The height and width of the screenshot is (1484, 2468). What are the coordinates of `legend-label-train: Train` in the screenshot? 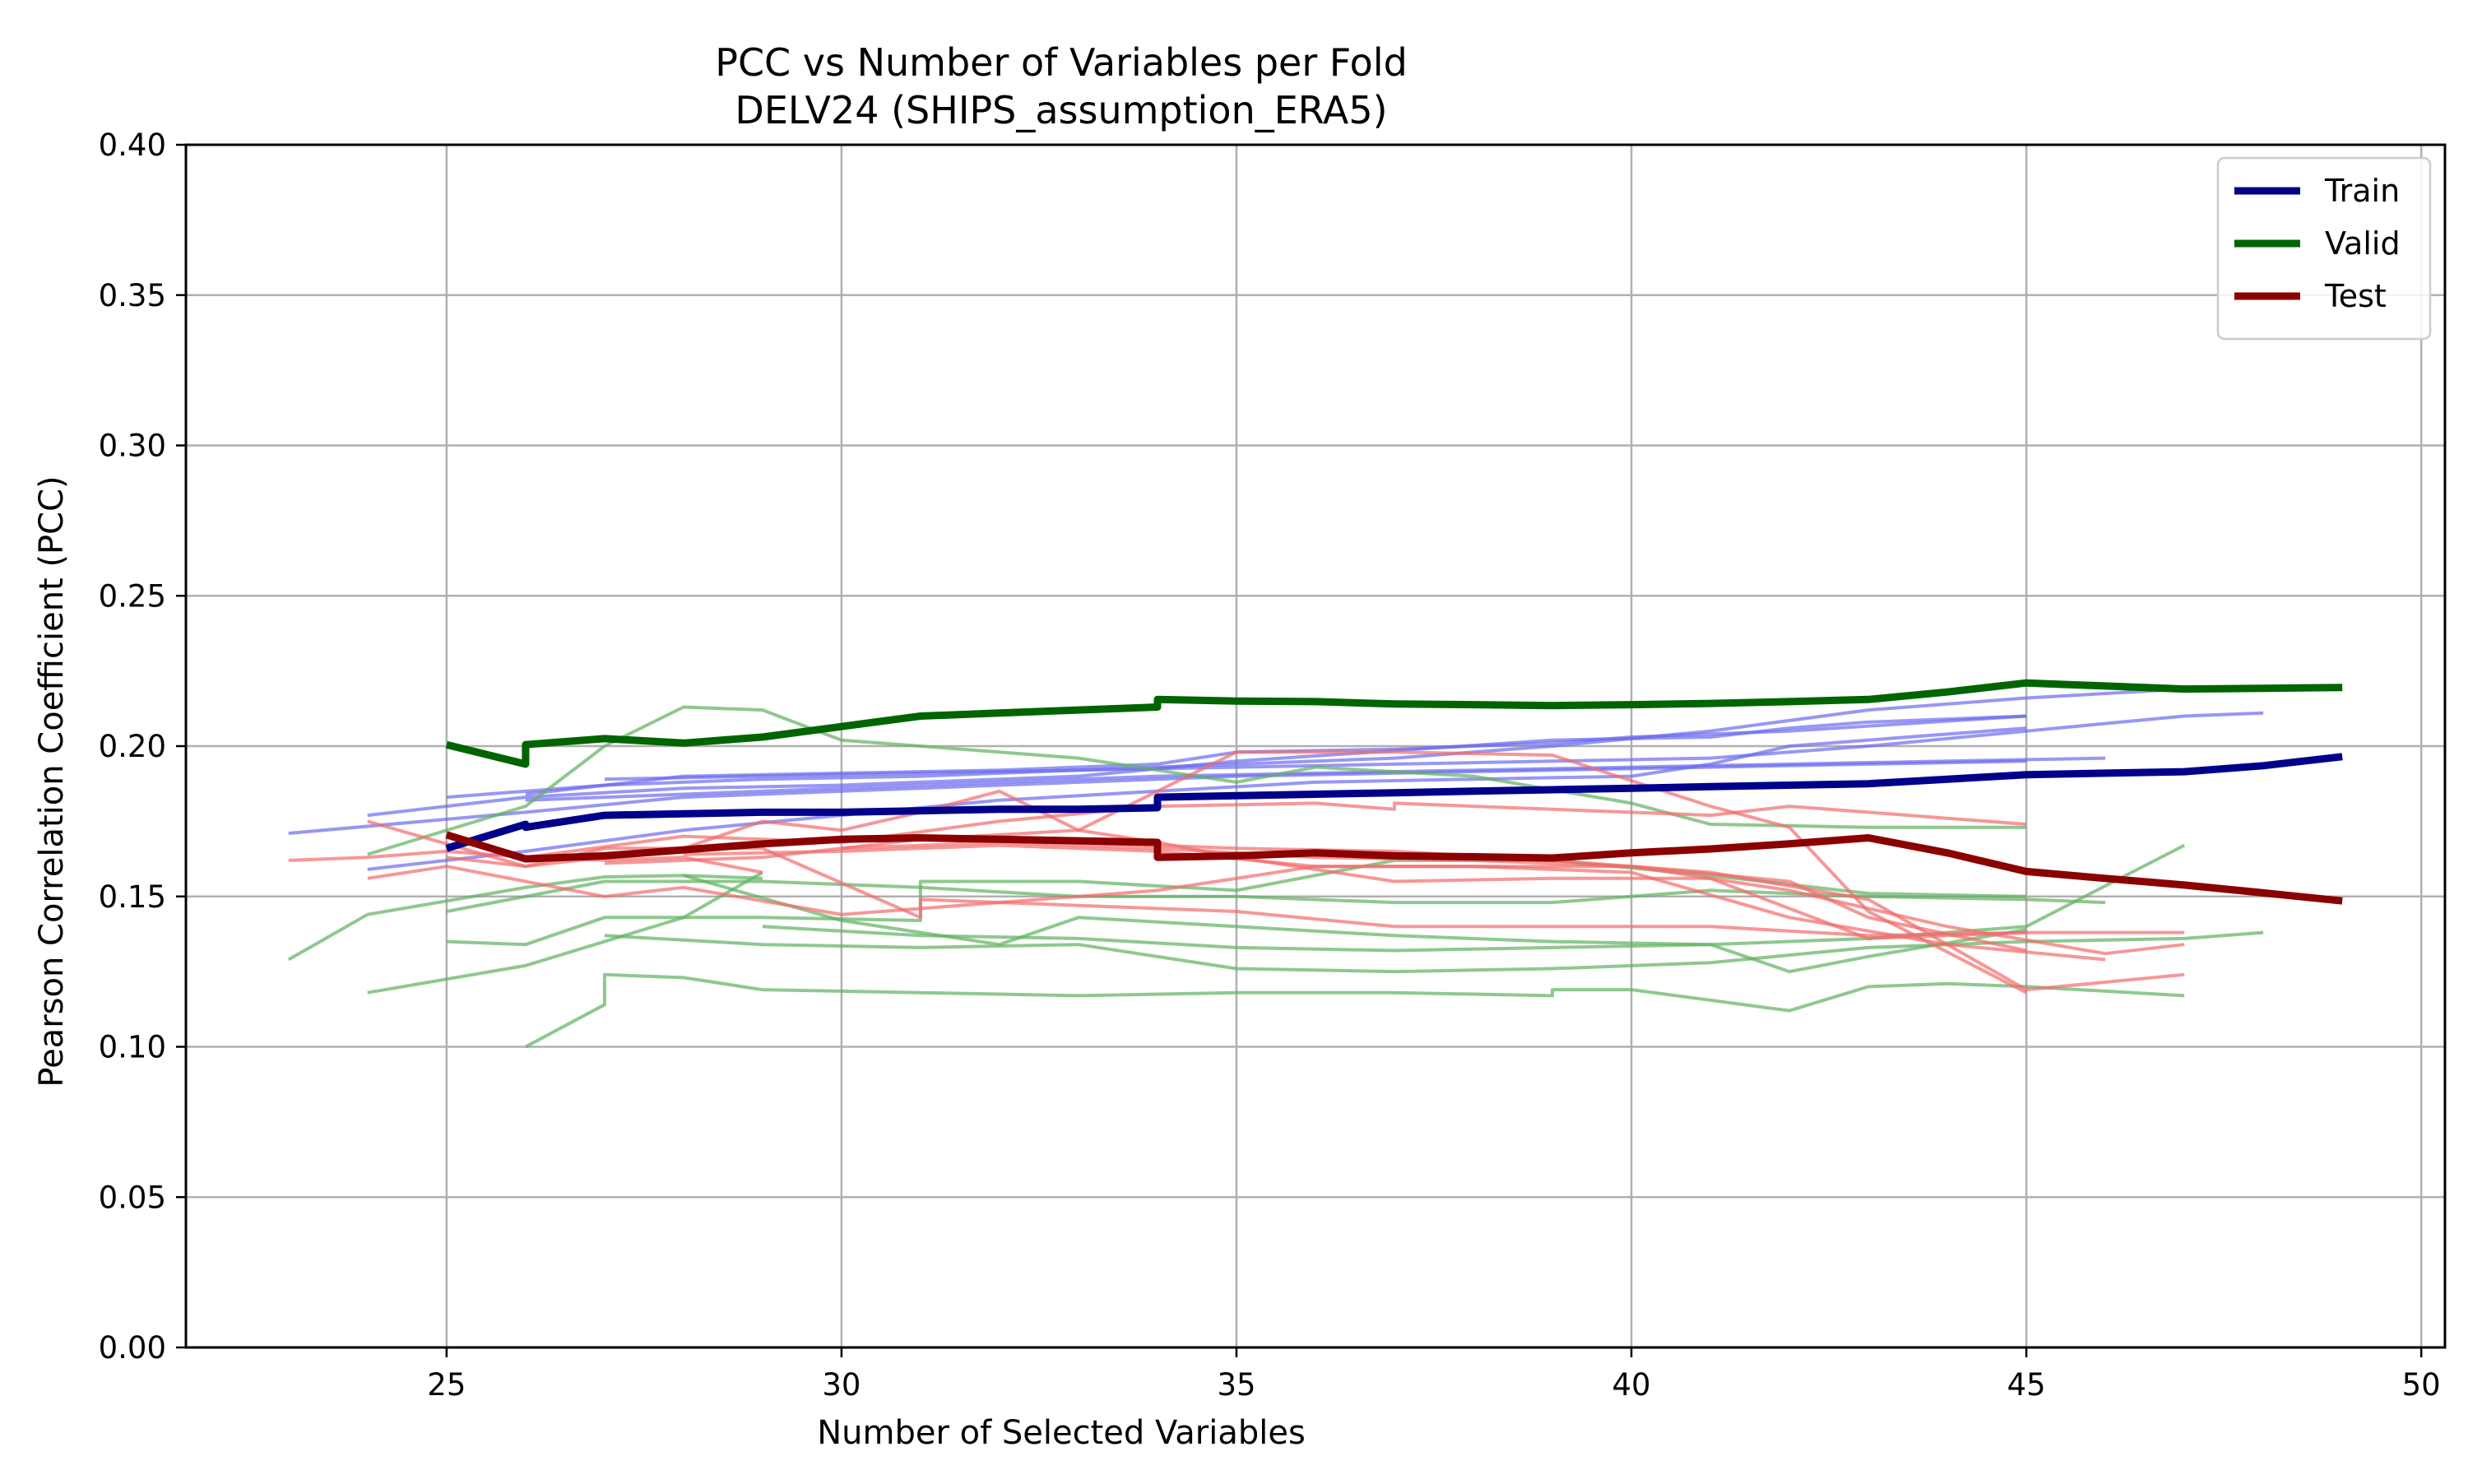 It's located at (2362, 191).